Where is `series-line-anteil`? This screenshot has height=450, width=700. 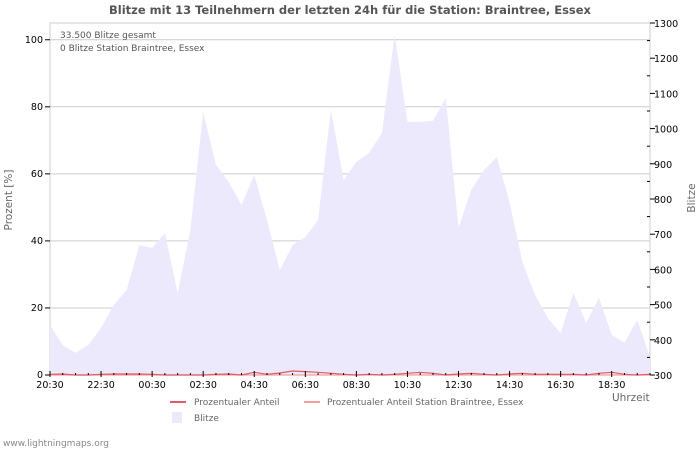 series-line-anteil is located at coordinates (350, 373).